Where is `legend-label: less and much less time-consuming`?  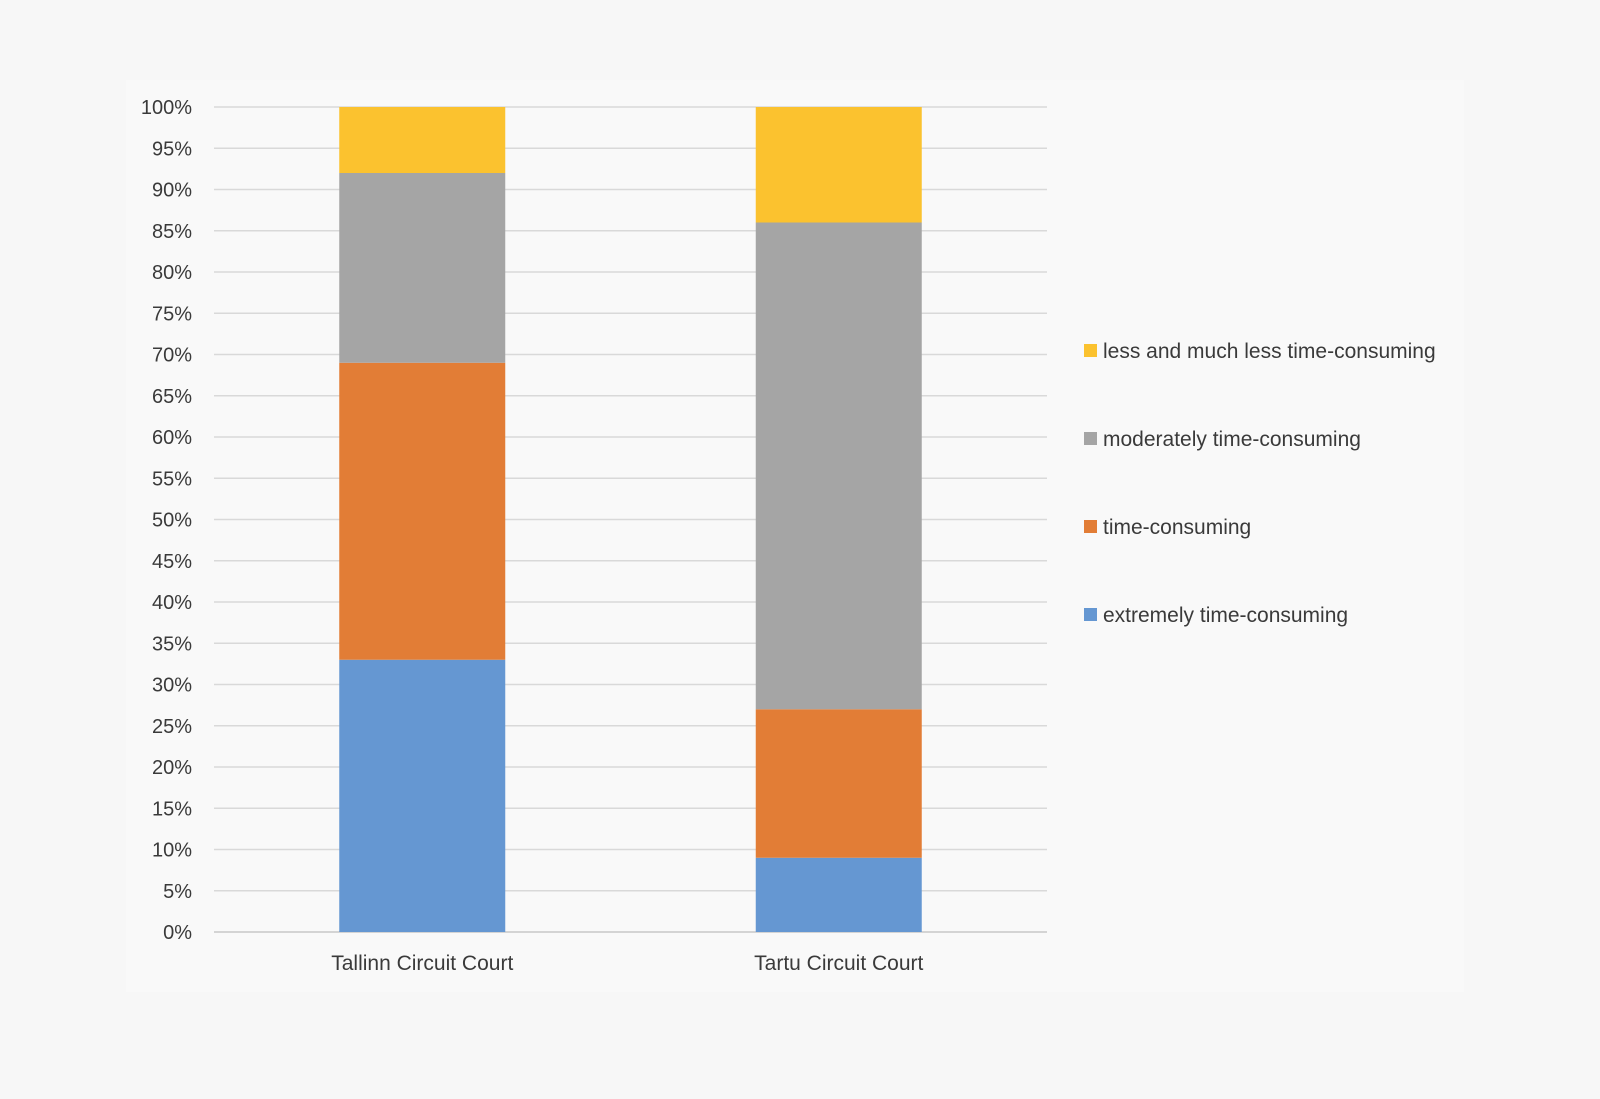 legend-label: less and much less time-consuming is located at coordinates (1269, 351).